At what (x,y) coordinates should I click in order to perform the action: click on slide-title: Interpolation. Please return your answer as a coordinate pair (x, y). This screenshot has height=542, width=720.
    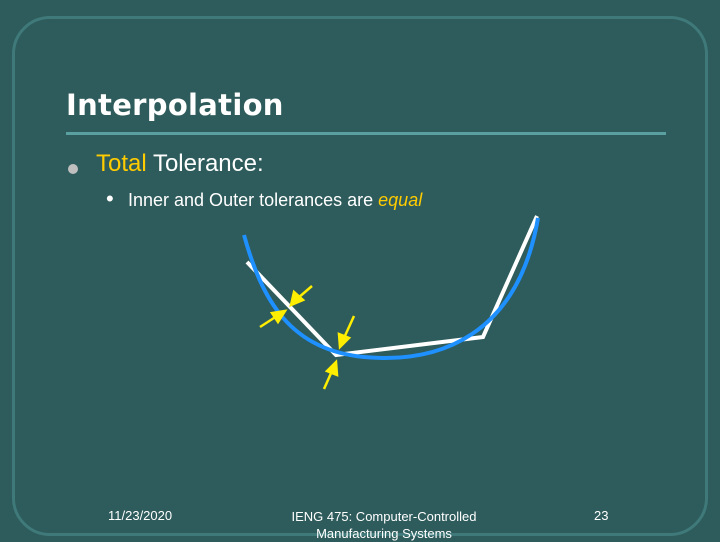
    Looking at the image, I should click on (175, 105).